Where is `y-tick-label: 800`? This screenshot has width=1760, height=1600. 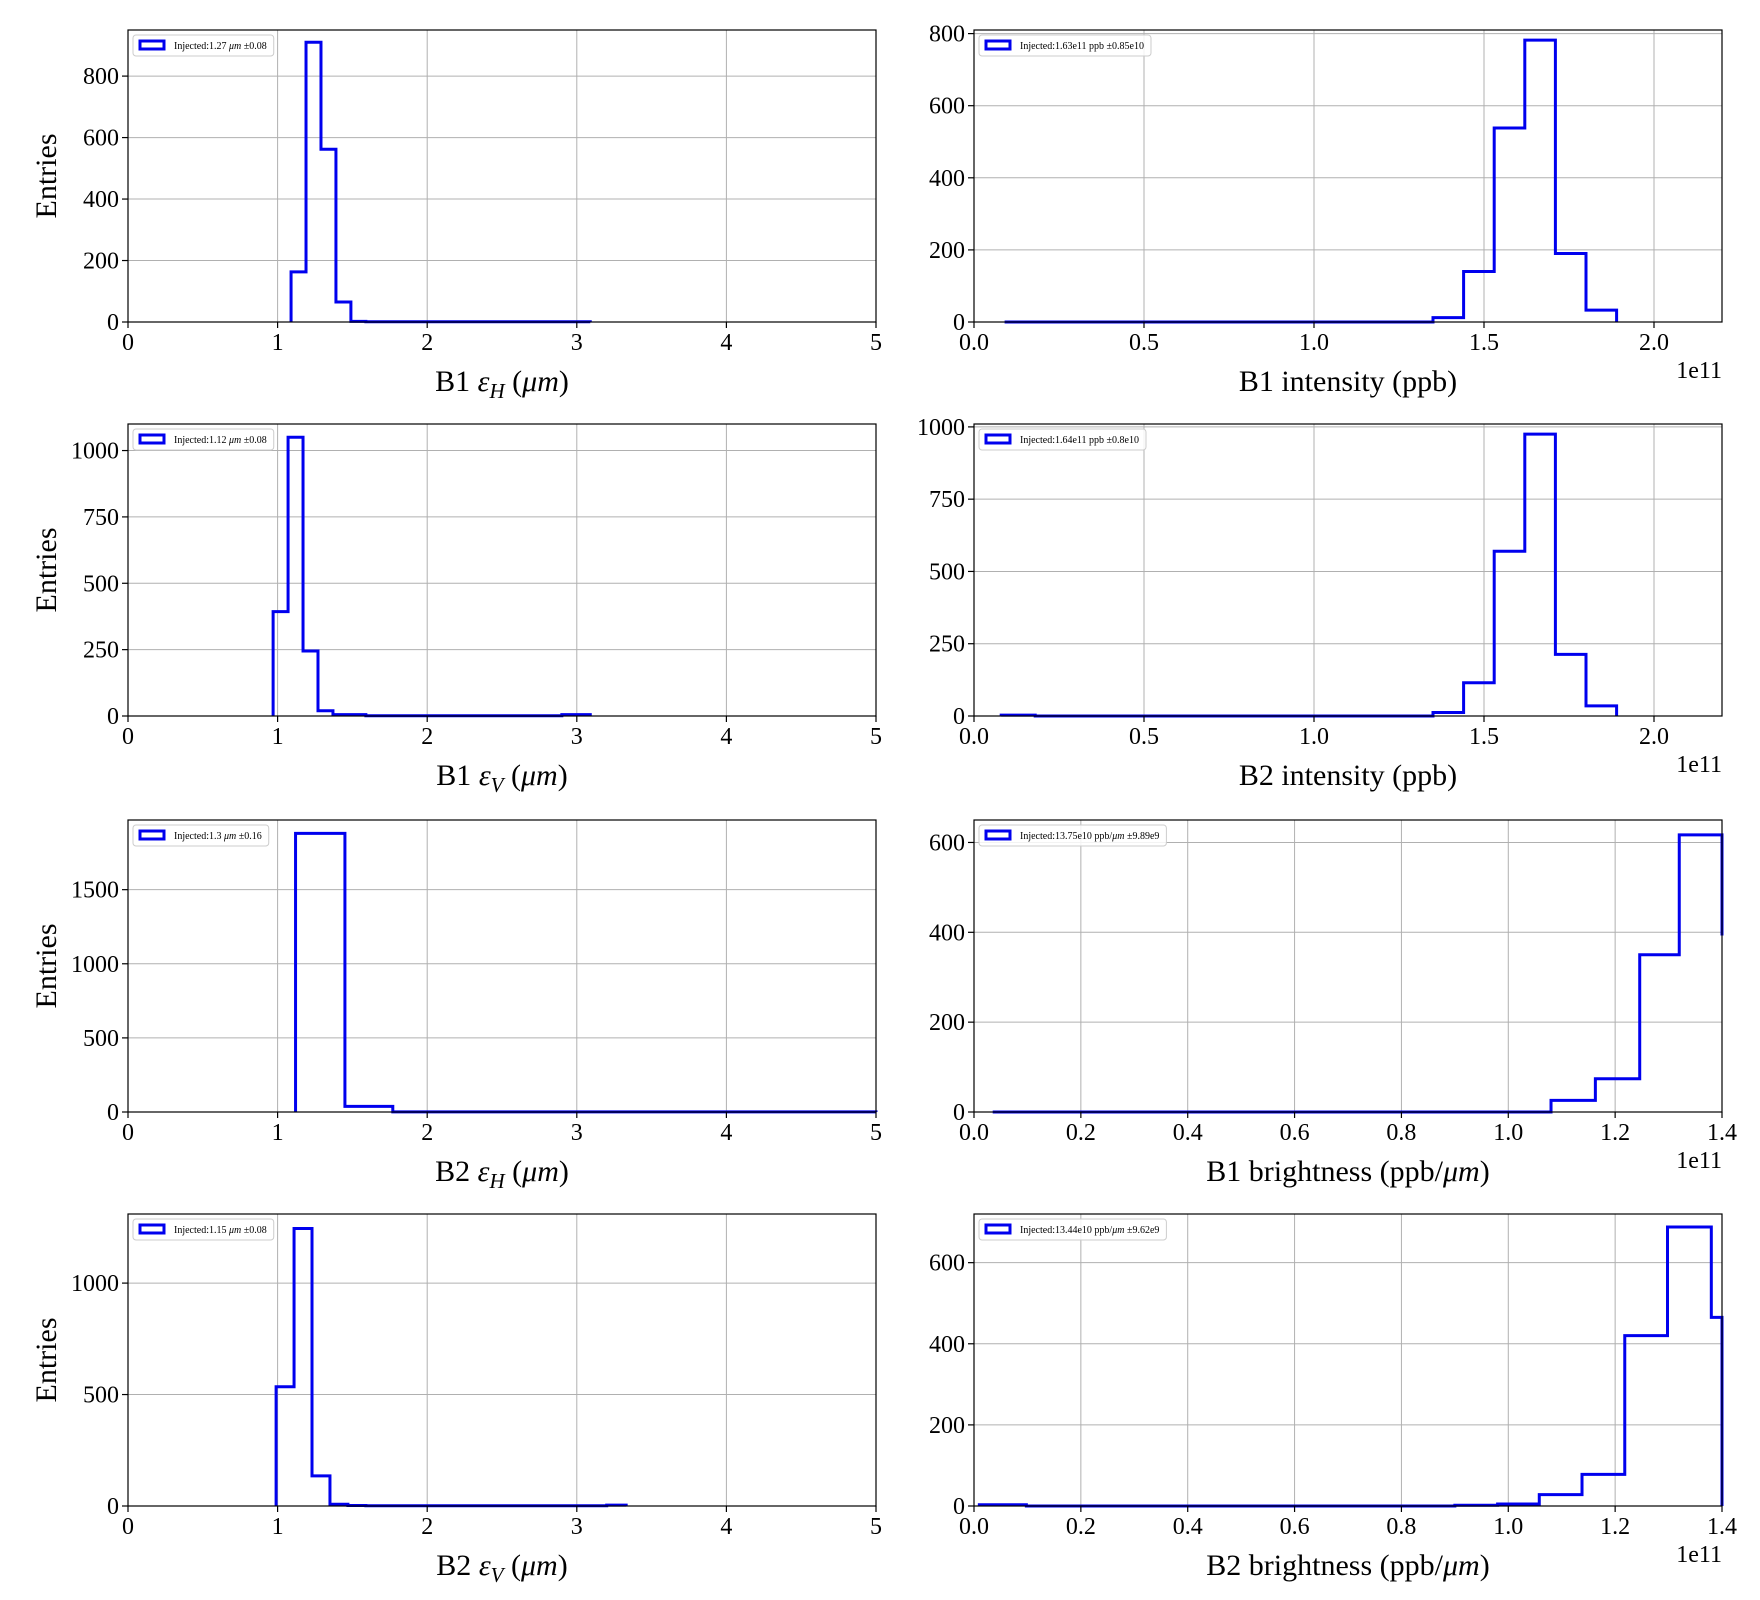
y-tick-label: 800 is located at coordinates (947, 35).